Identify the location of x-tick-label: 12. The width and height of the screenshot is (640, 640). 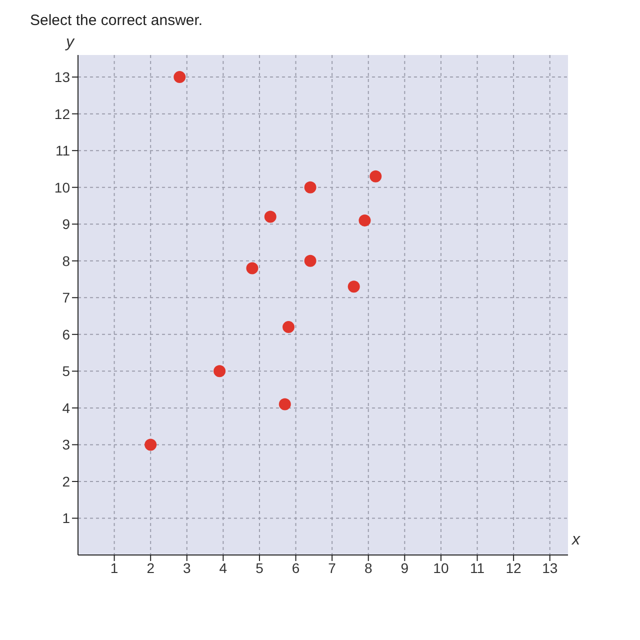
(514, 568).